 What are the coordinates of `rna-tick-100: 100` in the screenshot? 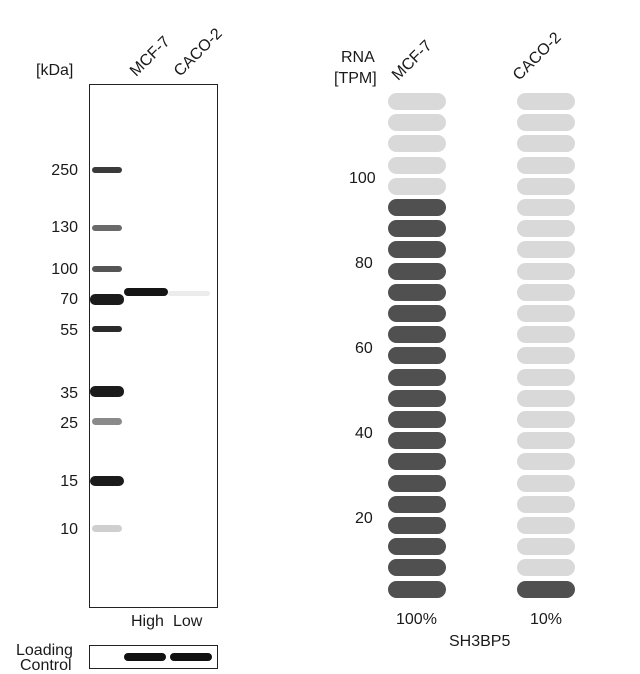 It's located at (362, 178).